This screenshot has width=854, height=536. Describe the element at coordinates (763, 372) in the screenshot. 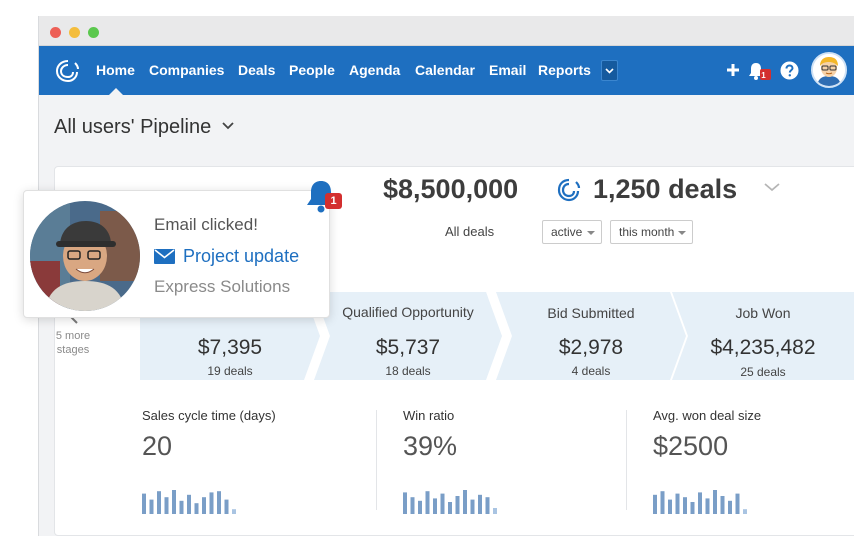

I see `stage-deal-count: 25 deals` at that location.